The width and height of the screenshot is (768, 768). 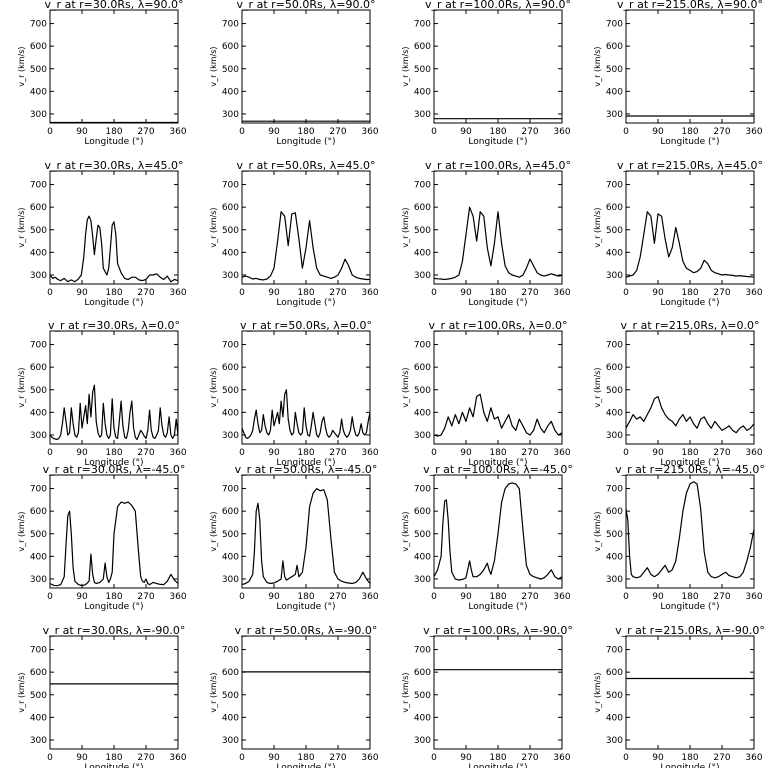 I want to click on chart-title: v_r at r=30.0Rs, λ=-45.0°, so click(x=114, y=469).